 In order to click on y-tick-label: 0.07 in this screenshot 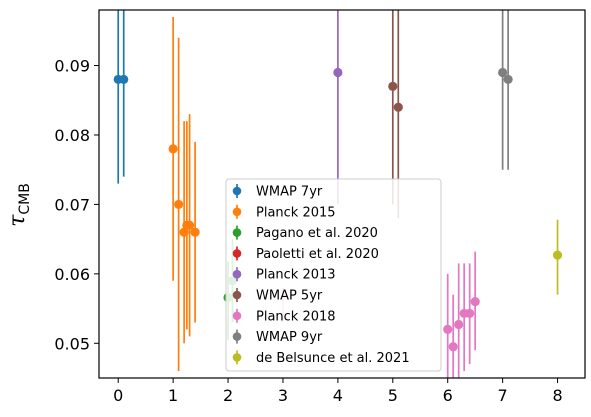, I will do `click(72, 204)`.